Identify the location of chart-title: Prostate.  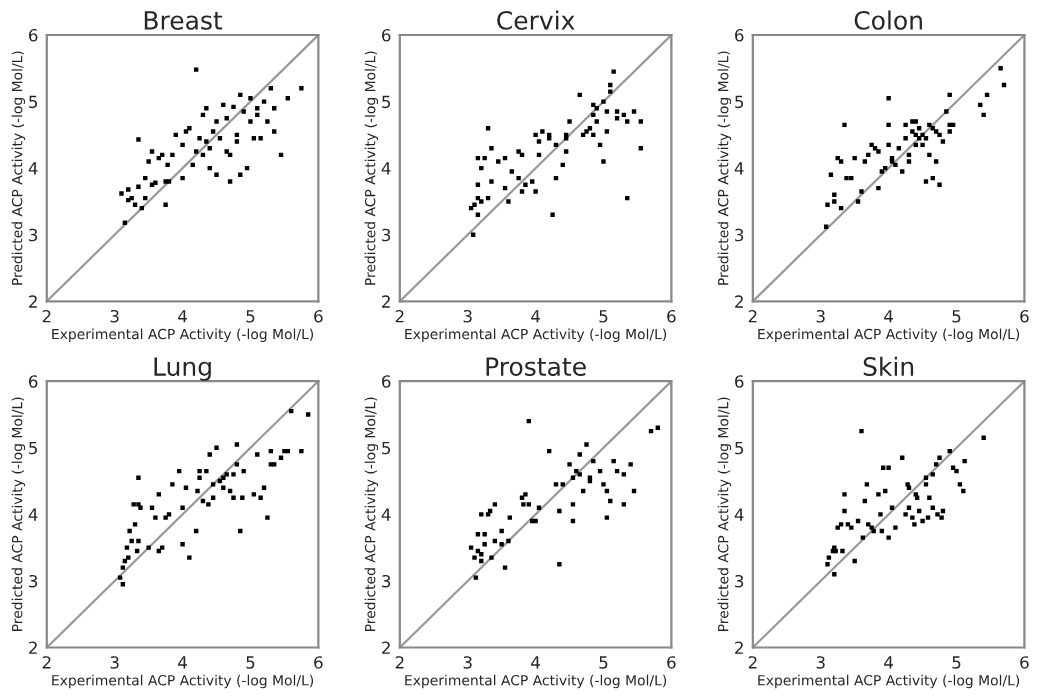
(536, 366).